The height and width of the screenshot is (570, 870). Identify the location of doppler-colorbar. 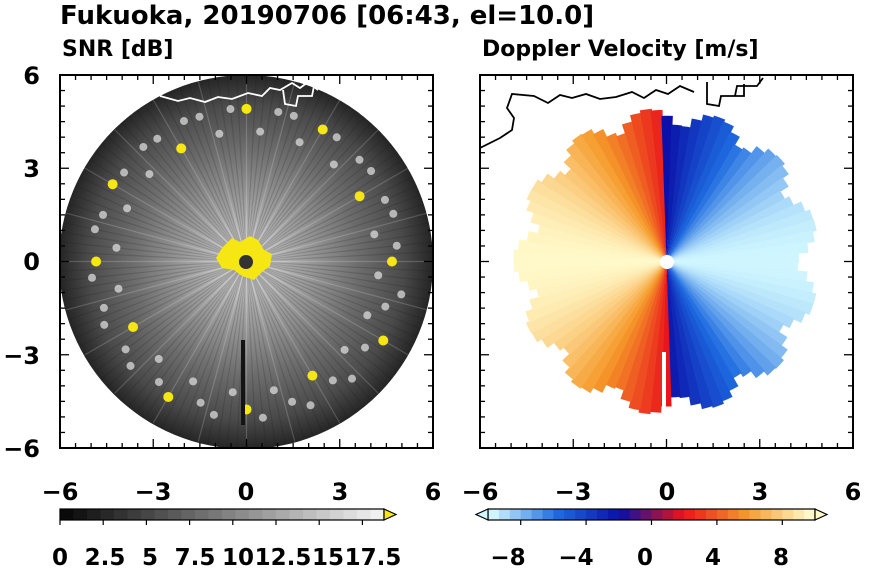
(651, 516).